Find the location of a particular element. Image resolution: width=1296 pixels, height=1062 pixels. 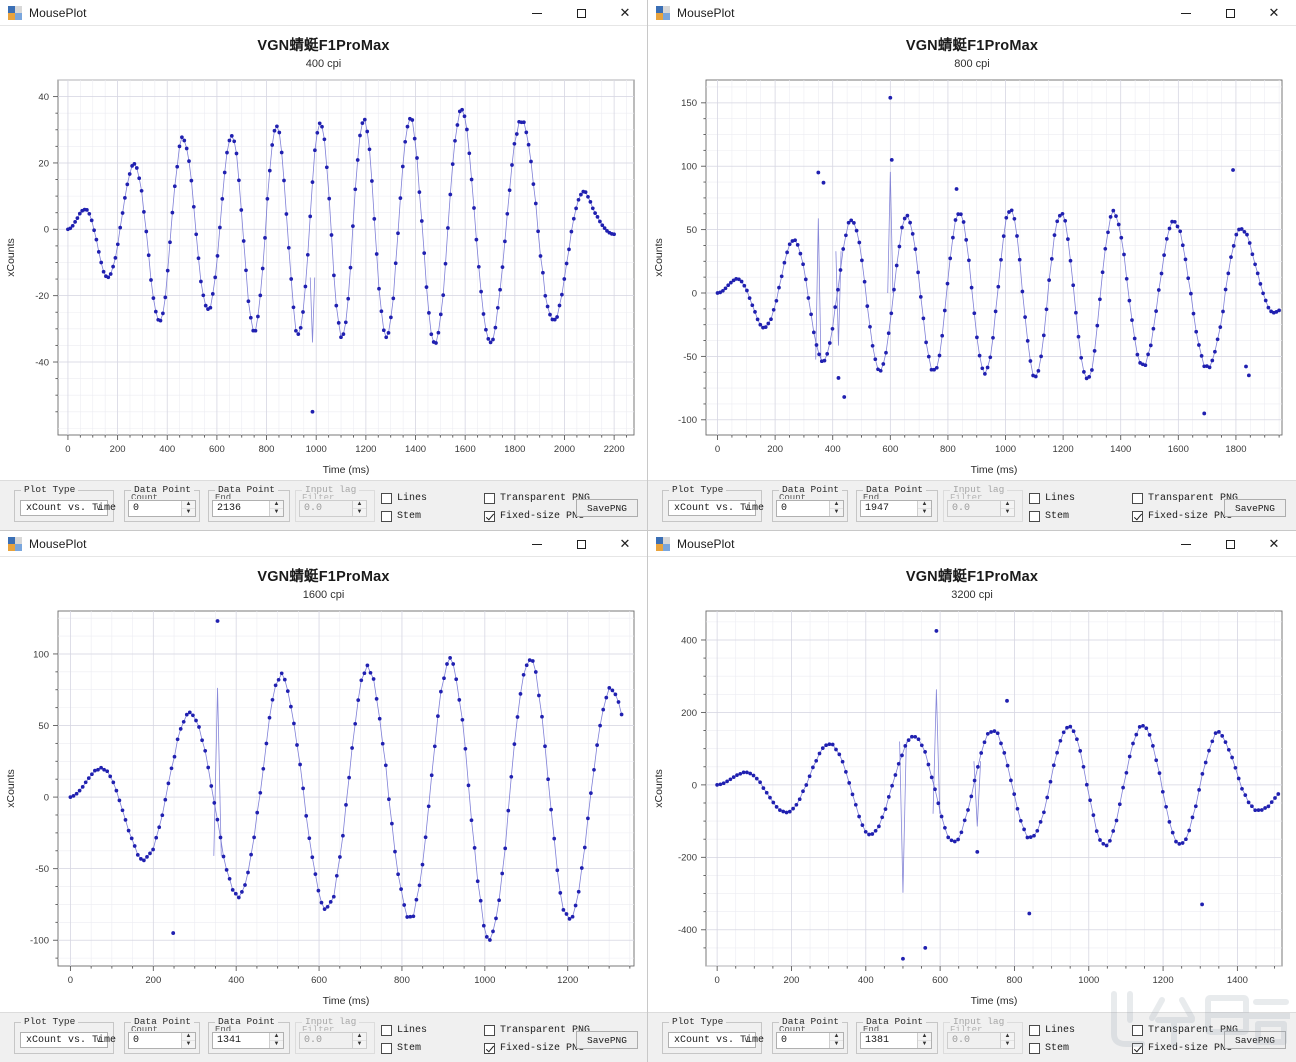

svg-text: Time (ms) is located at coordinates (994, 1001).